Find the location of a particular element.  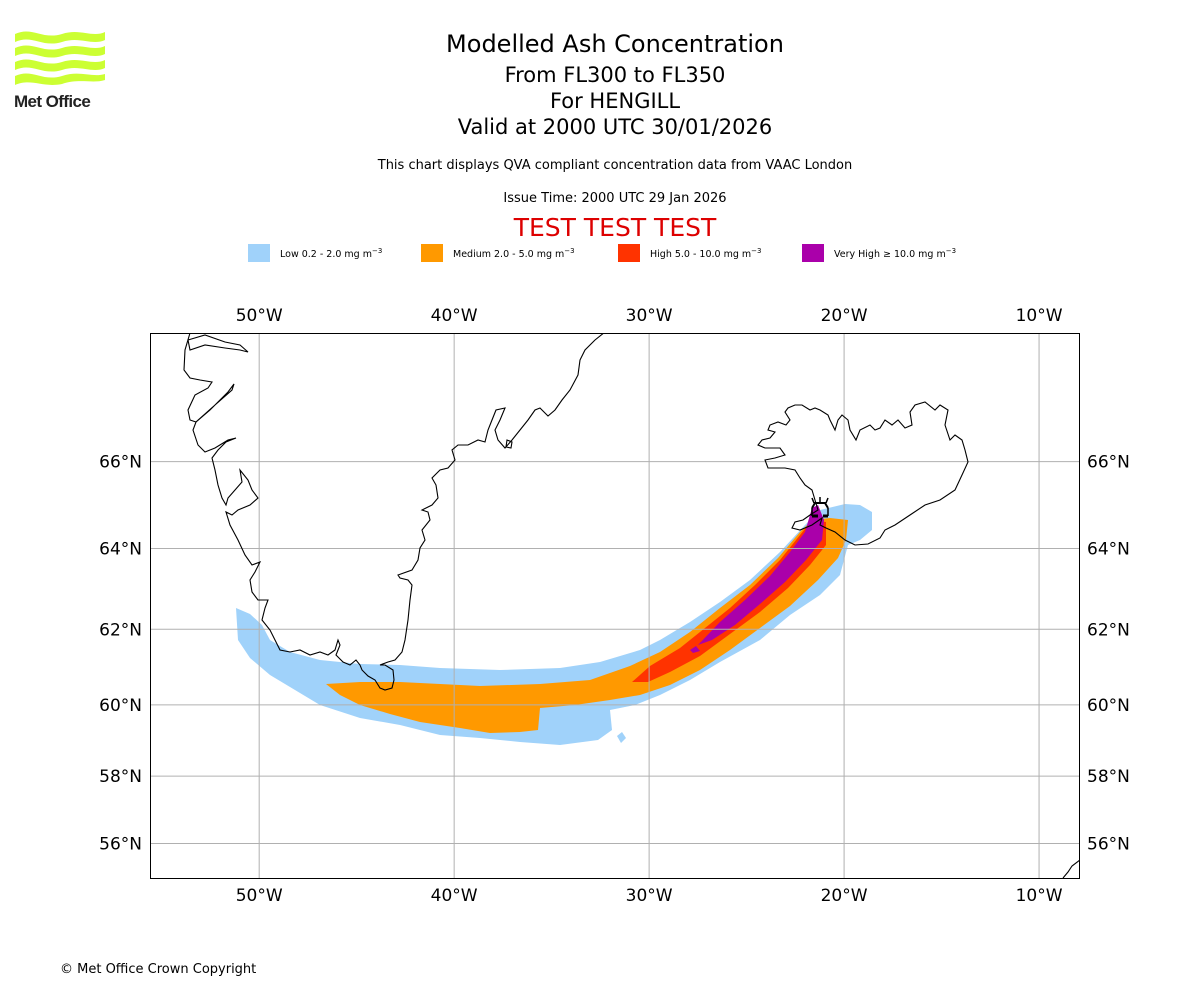

legend-swatch-low is located at coordinates (259, 253).